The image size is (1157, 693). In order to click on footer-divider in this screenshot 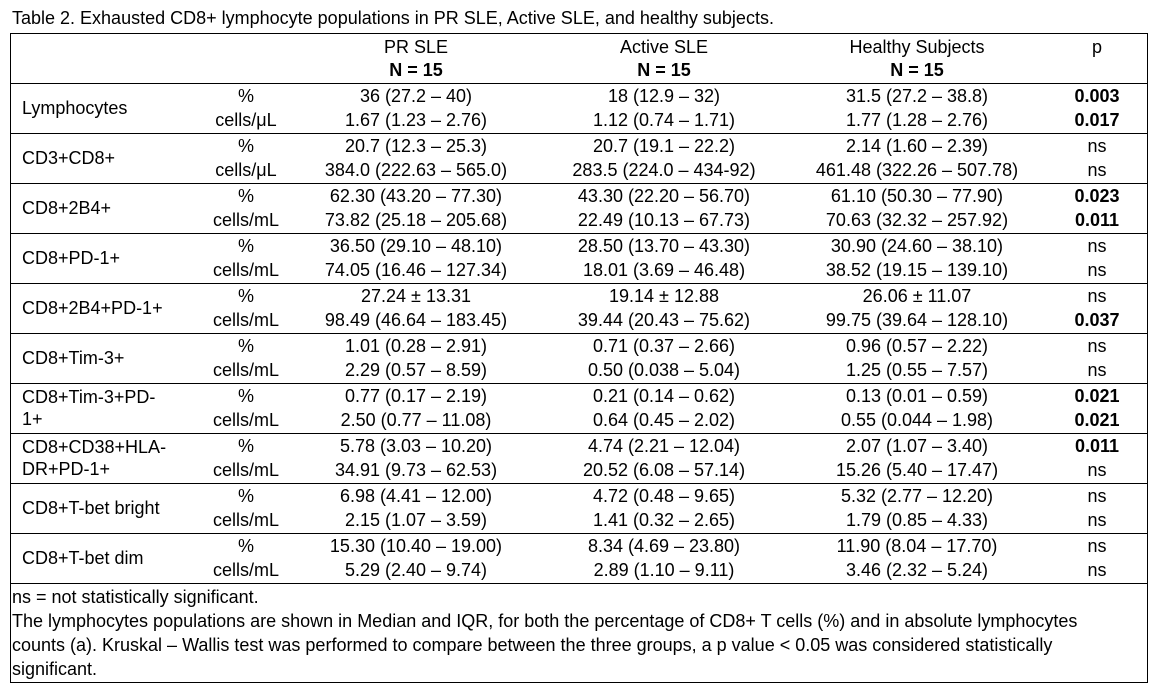, I will do `click(579, 583)`.